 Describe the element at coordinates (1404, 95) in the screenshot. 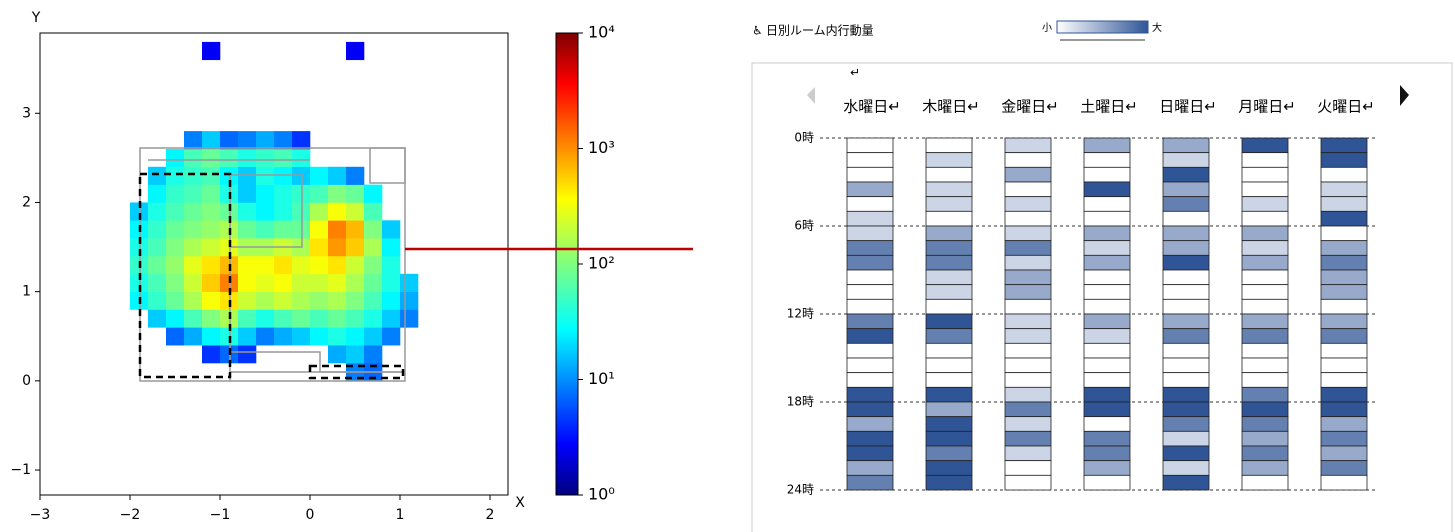

I see `next-arrow` at that location.